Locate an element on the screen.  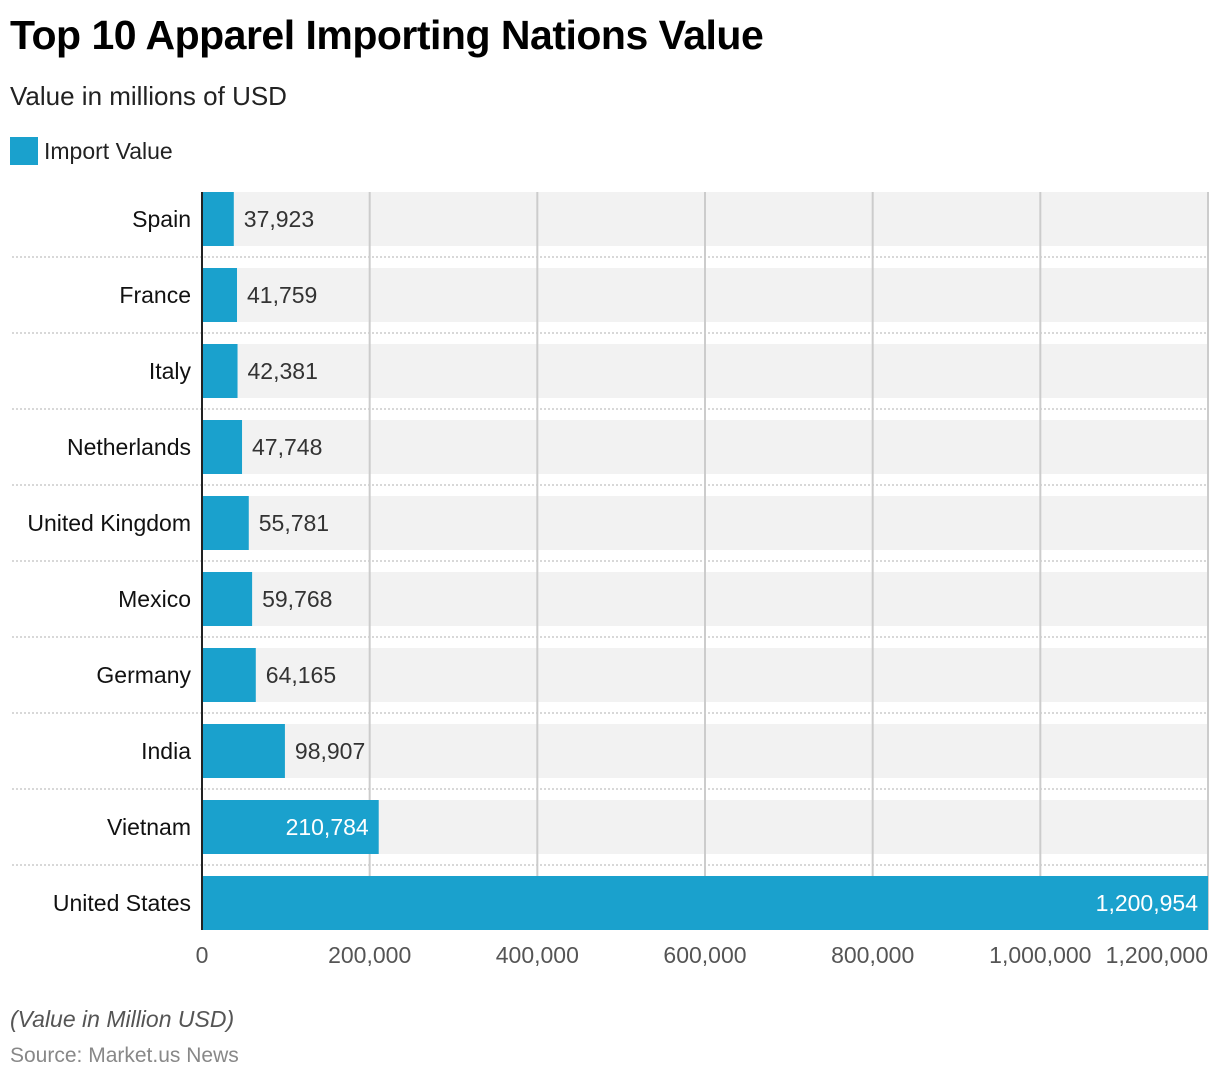
data-label: 98,907 is located at coordinates (330, 751).